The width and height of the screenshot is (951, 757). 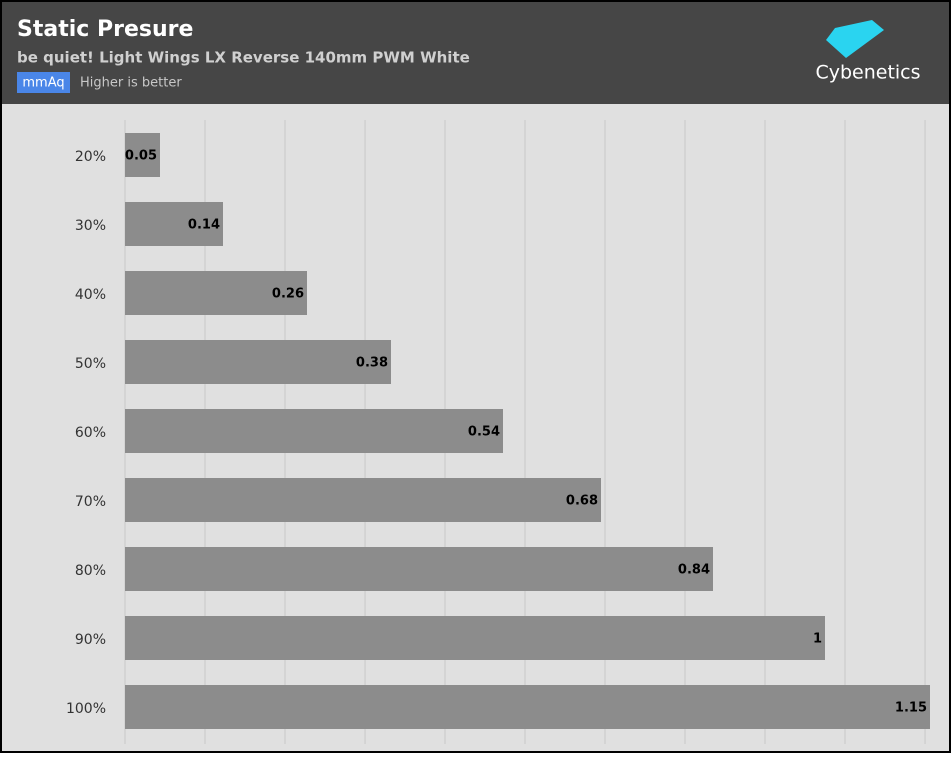 I want to click on note: Higher is better, so click(x=131, y=83).